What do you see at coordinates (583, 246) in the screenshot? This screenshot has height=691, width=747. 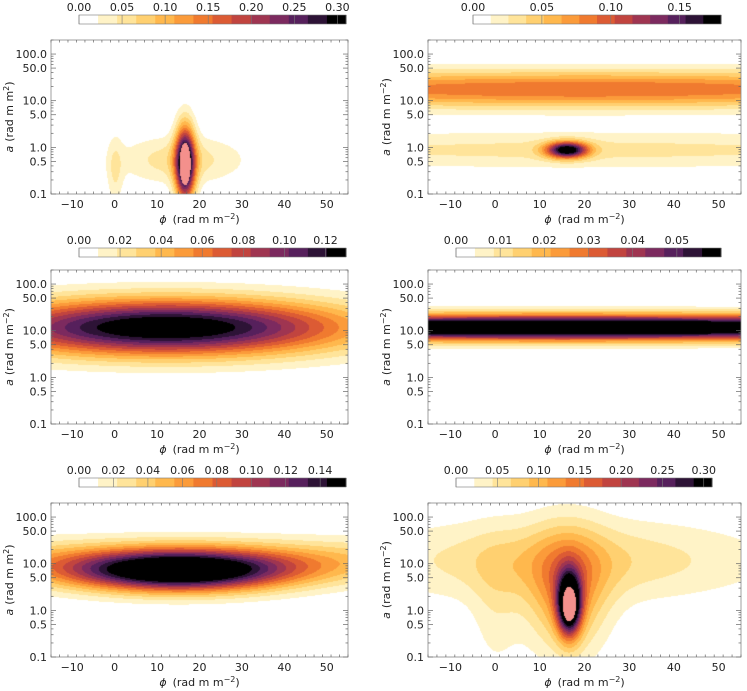 I see `colorbar: 0.00 0.01 0.02 0.03 0.04 0.05` at bounding box center [583, 246].